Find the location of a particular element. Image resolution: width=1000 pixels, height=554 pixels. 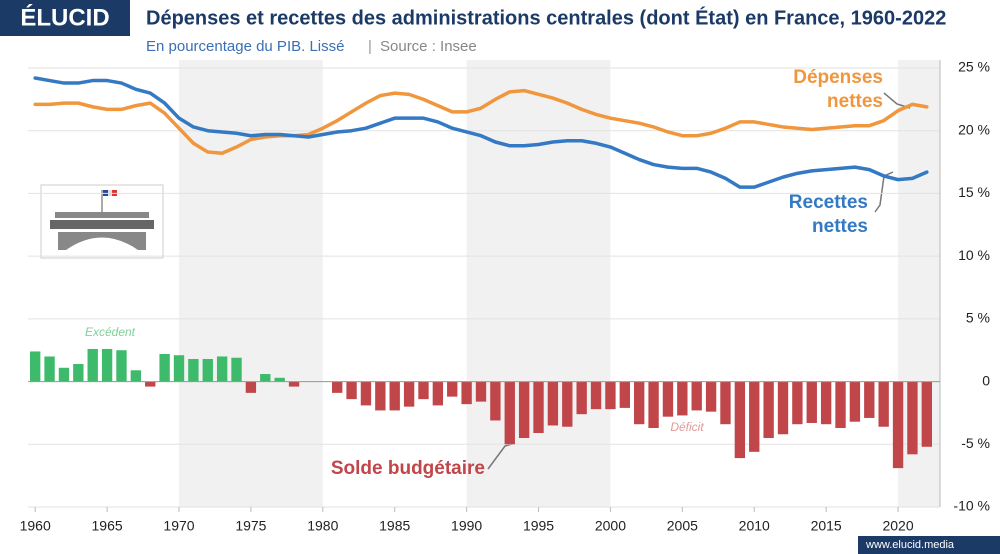

leader is located at coordinates (884, 192).